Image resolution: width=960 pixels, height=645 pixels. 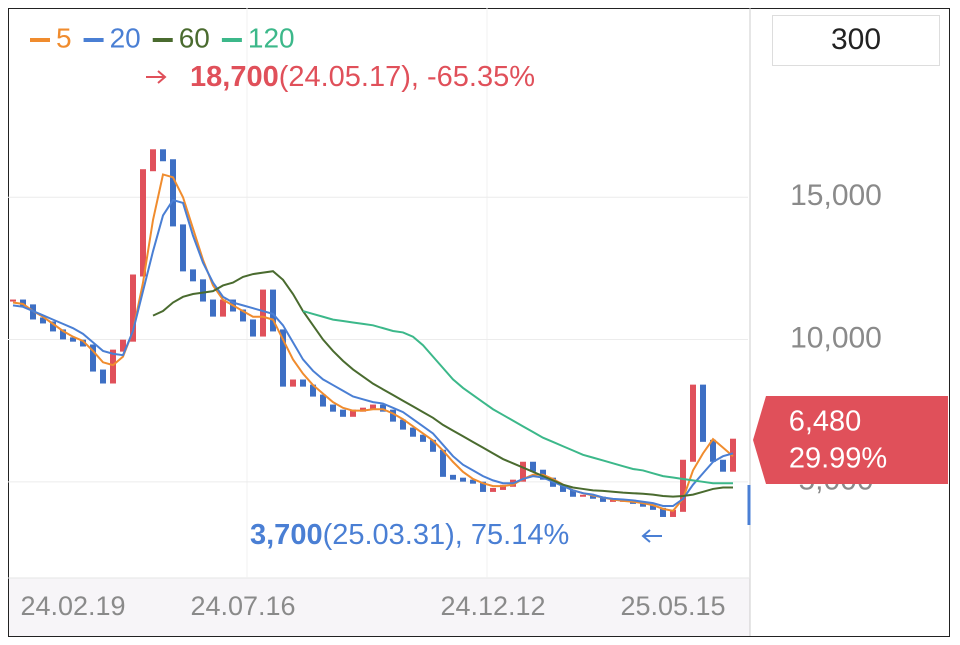 What do you see at coordinates (379, 607) in the screenshot?
I see `x-axis-band` at bounding box center [379, 607].